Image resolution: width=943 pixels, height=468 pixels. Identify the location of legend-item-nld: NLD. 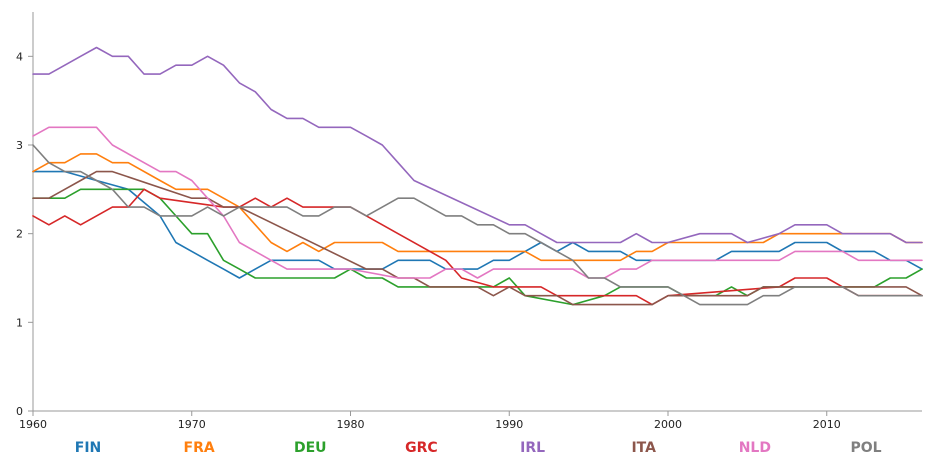
(755, 448).